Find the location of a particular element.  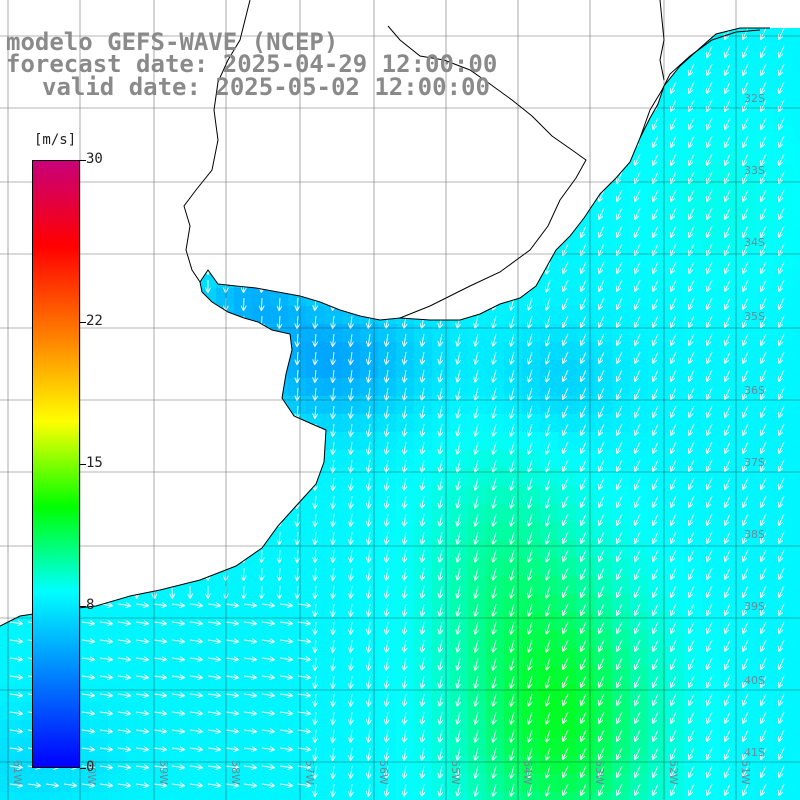

colorbar is located at coordinates (56, 464).